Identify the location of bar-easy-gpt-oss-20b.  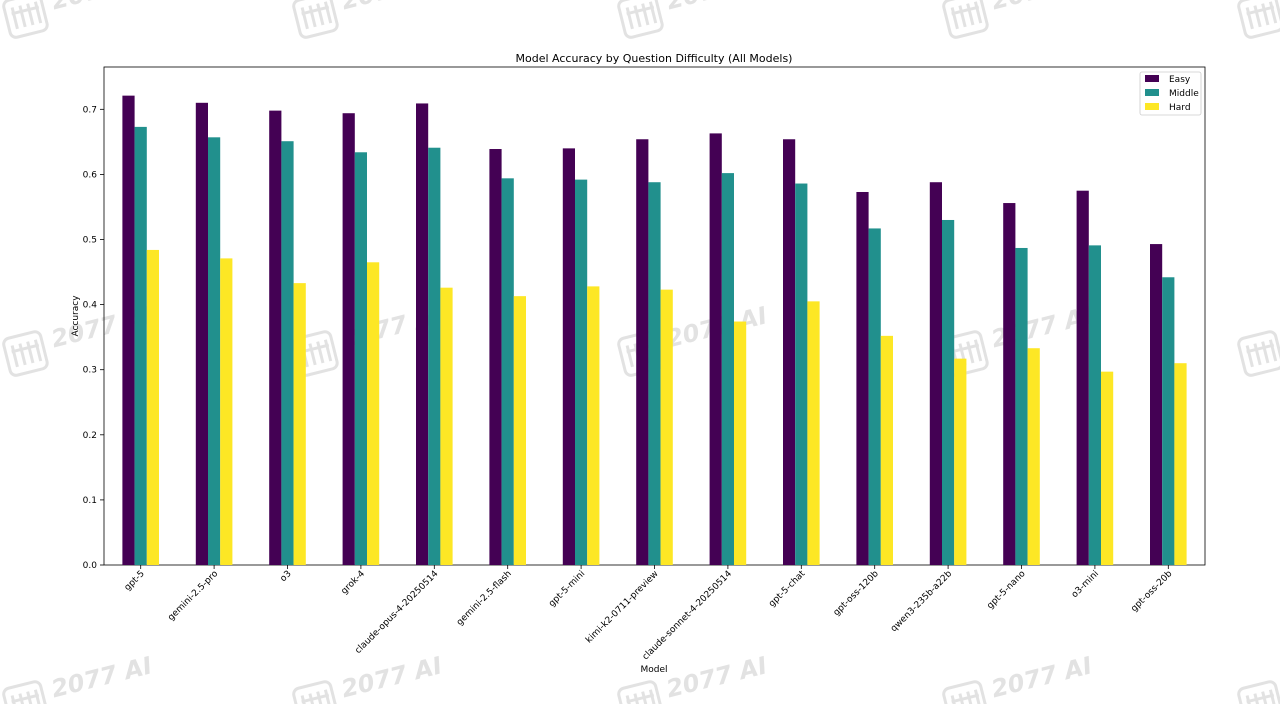
(1156, 404).